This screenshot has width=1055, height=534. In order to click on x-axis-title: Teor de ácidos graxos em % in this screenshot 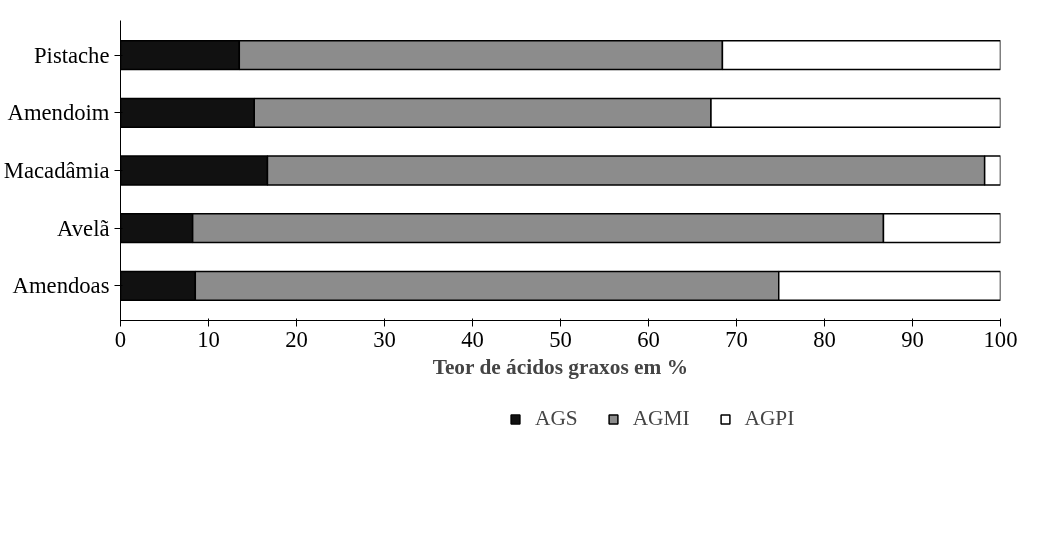, I will do `click(560, 366)`.